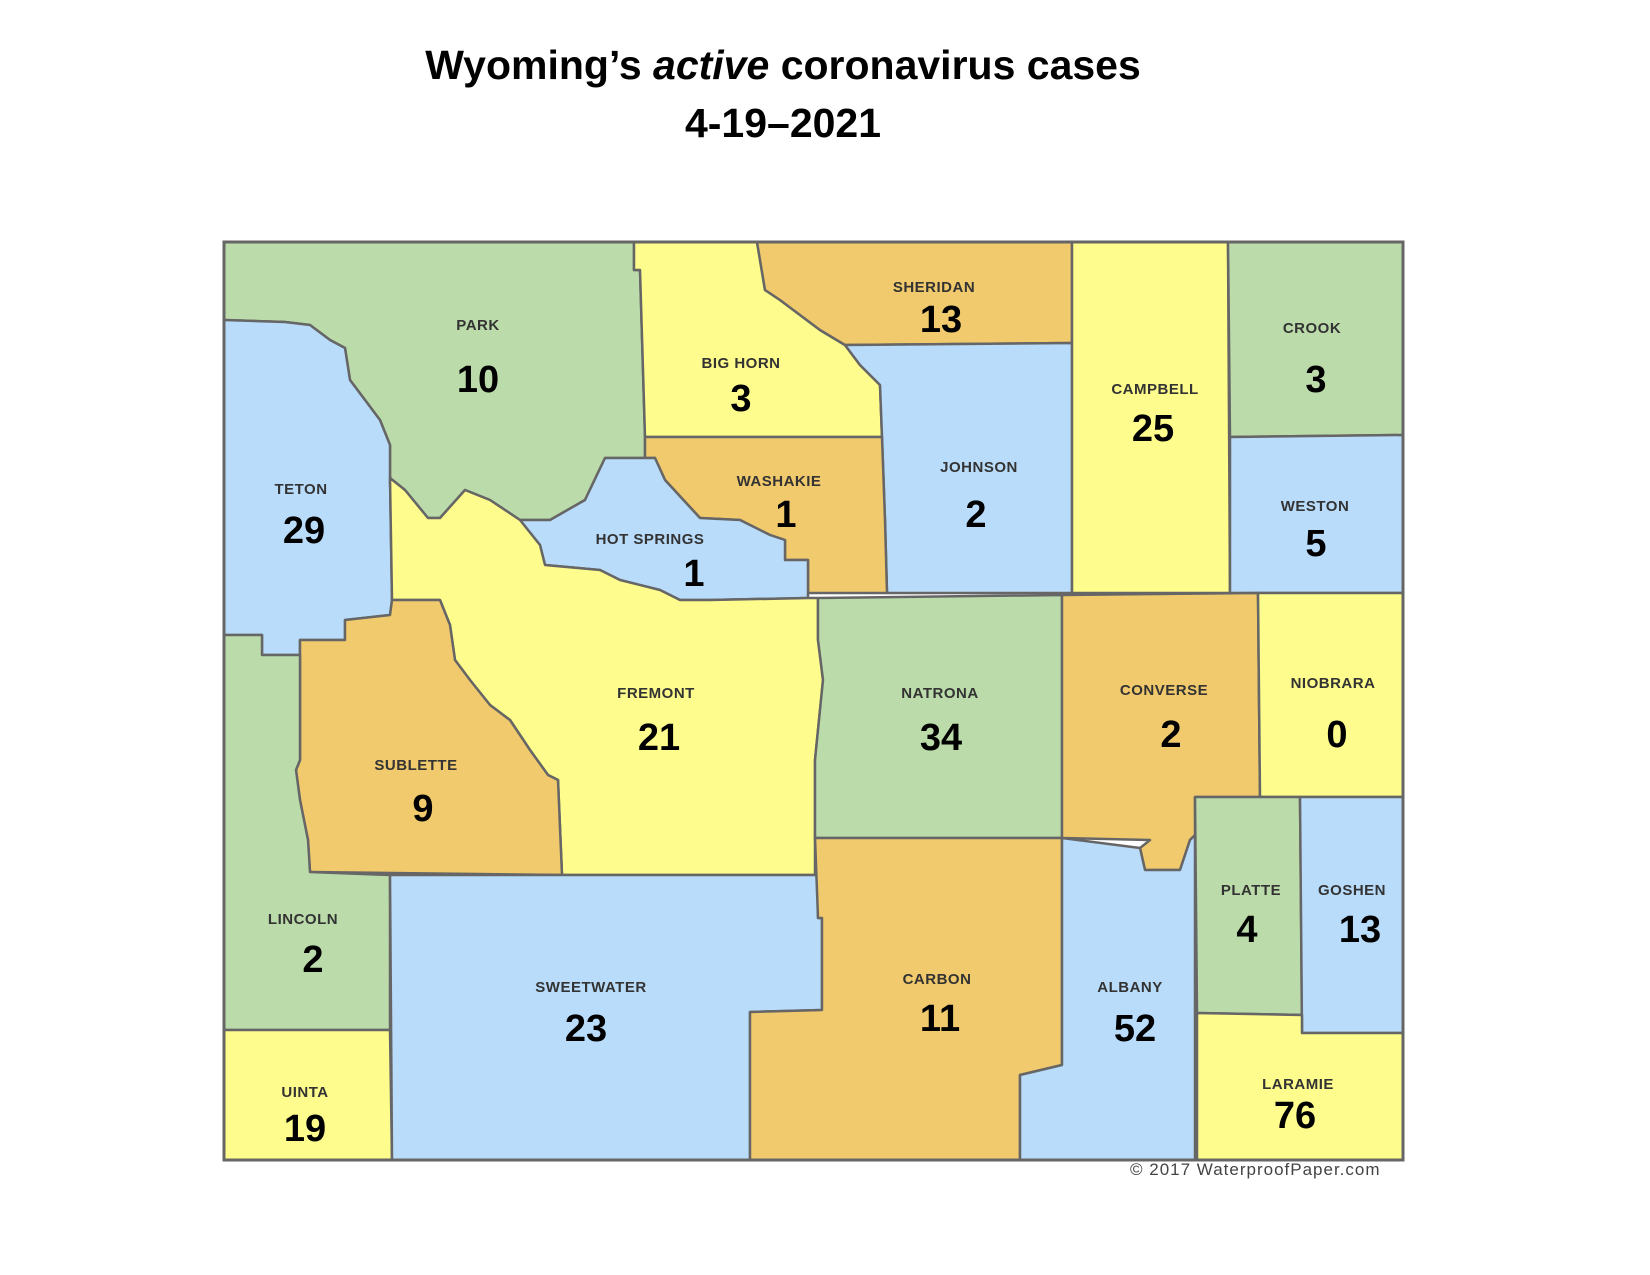 The height and width of the screenshot is (1275, 1650). Describe the element at coordinates (1315, 506) in the screenshot. I see `county-label-weston: WESTON` at that location.